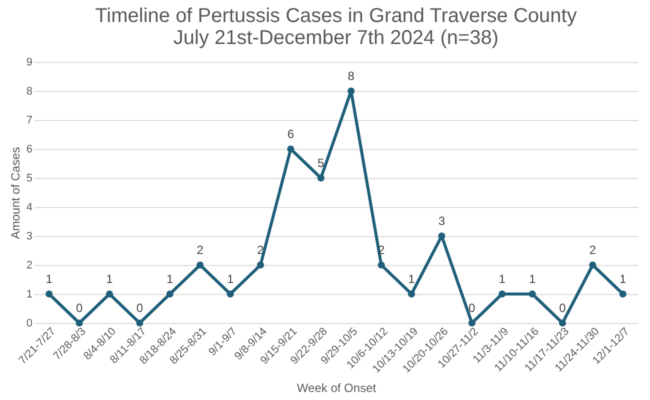 This screenshot has height=400, width=650. Describe the element at coordinates (29, 324) in the screenshot. I see `y-tick-label: 0` at that location.